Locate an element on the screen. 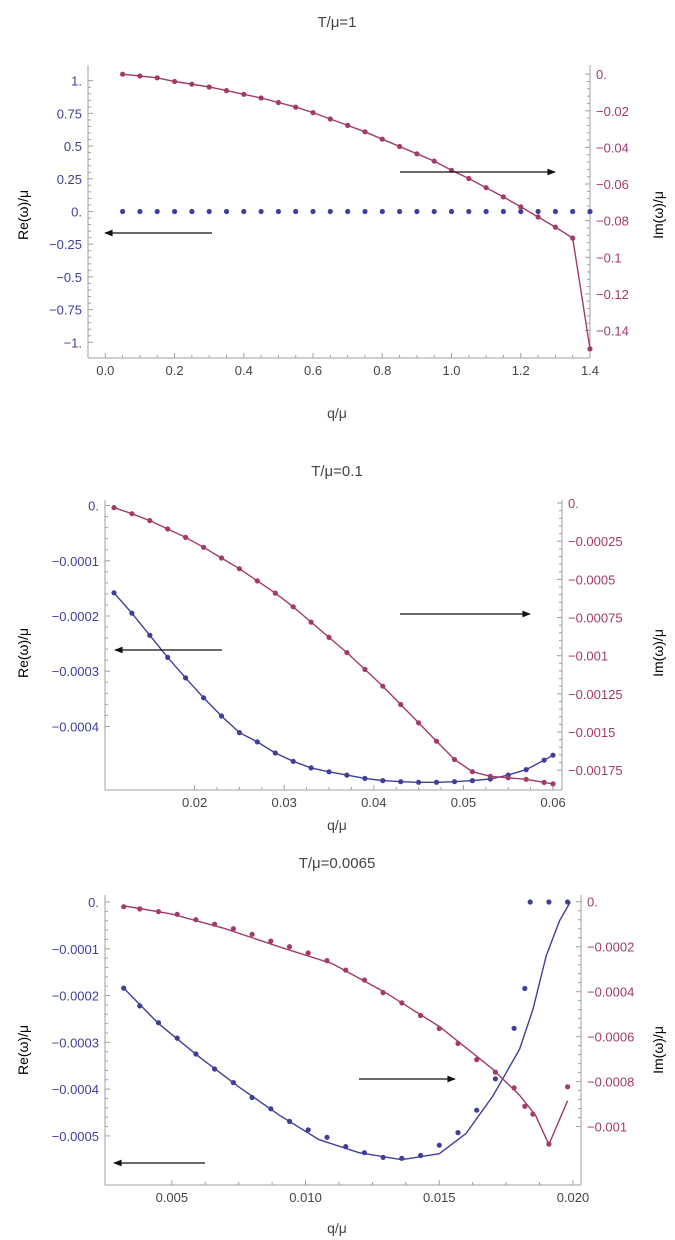  x-tick-label: 1.4 is located at coordinates (590, 370).